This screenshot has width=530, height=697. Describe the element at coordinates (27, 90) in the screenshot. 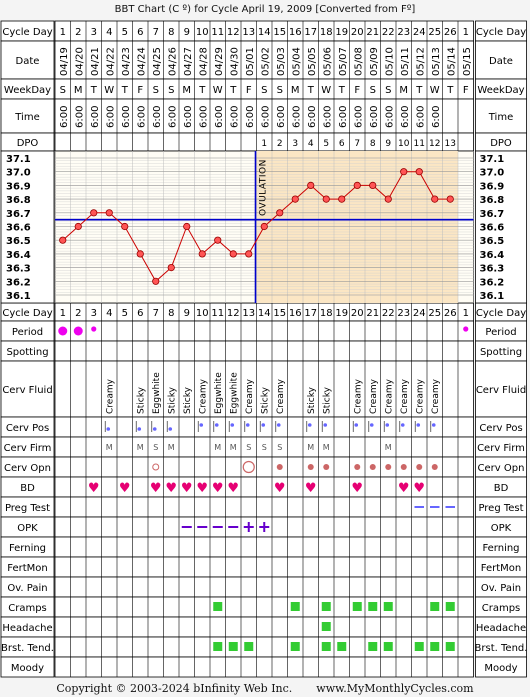

I see `row-label-weekday: WeekDay` at that location.